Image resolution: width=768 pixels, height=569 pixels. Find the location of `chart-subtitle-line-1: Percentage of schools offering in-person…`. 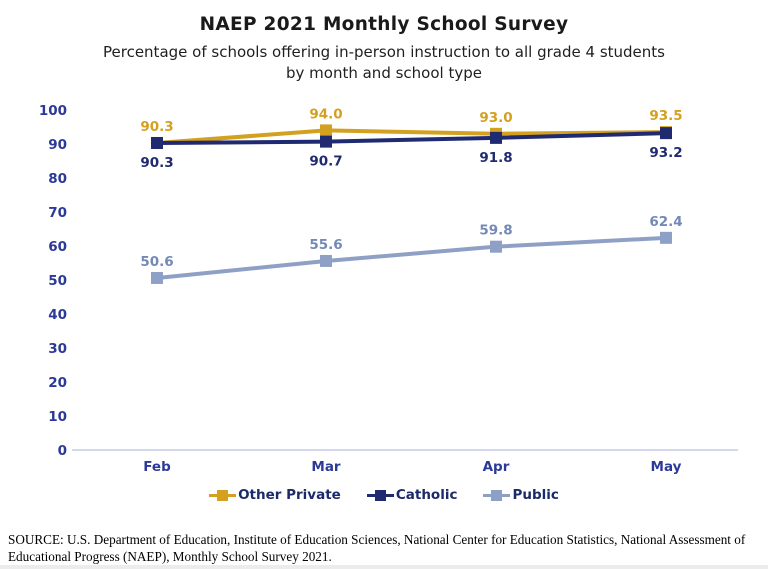

chart-subtitle-line-1: Percentage of schools offering in-person… is located at coordinates (384, 52).